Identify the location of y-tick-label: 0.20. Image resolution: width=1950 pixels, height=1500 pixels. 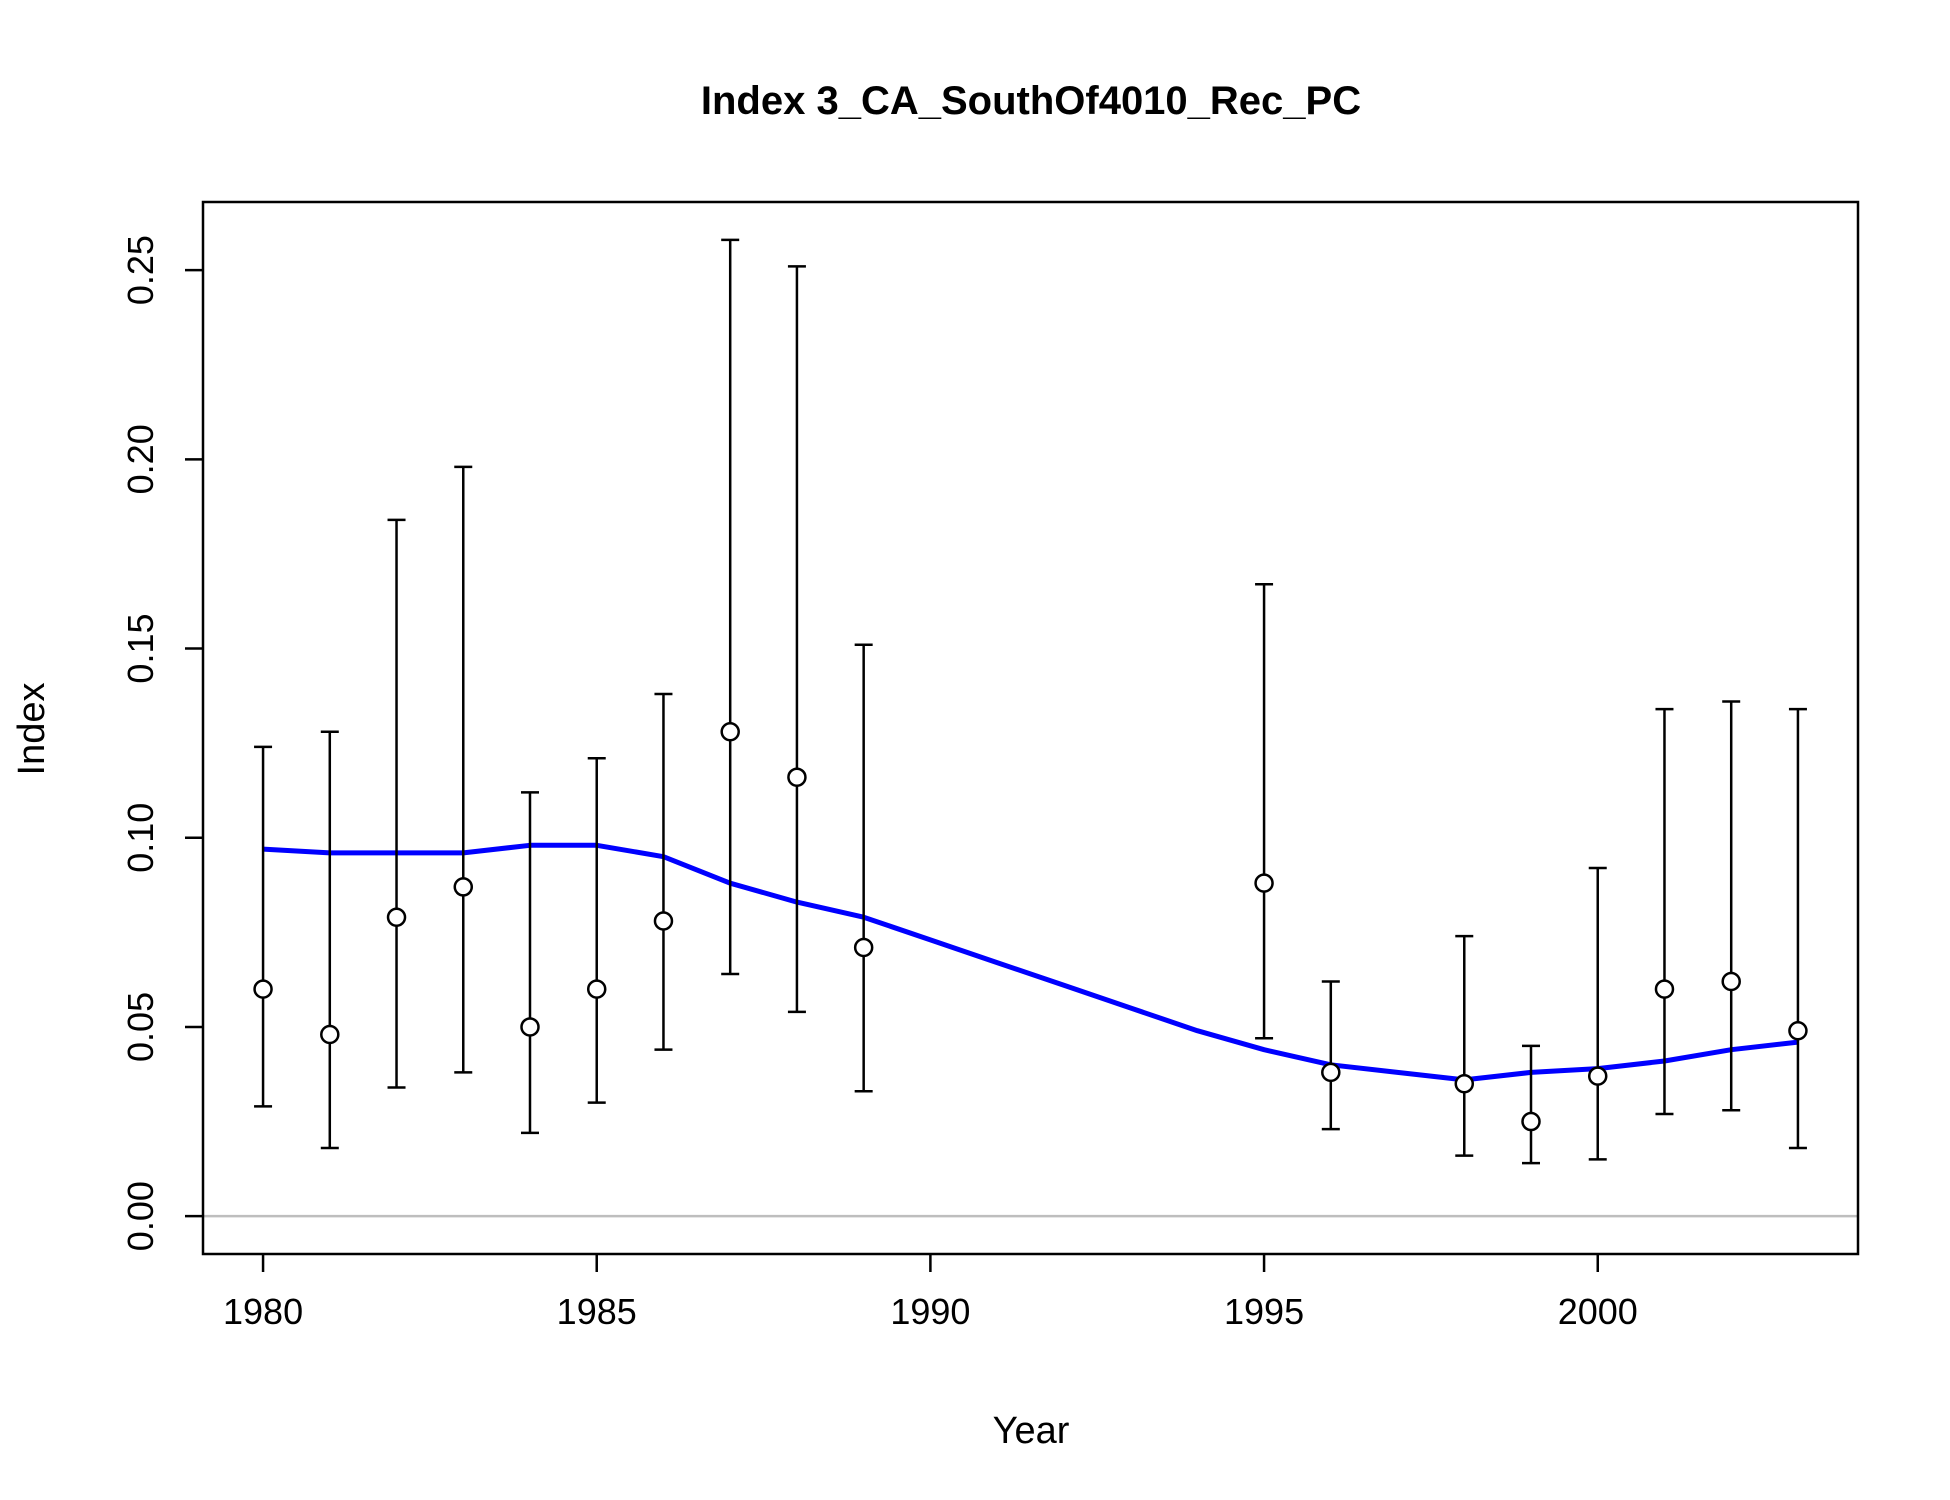
(140, 459).